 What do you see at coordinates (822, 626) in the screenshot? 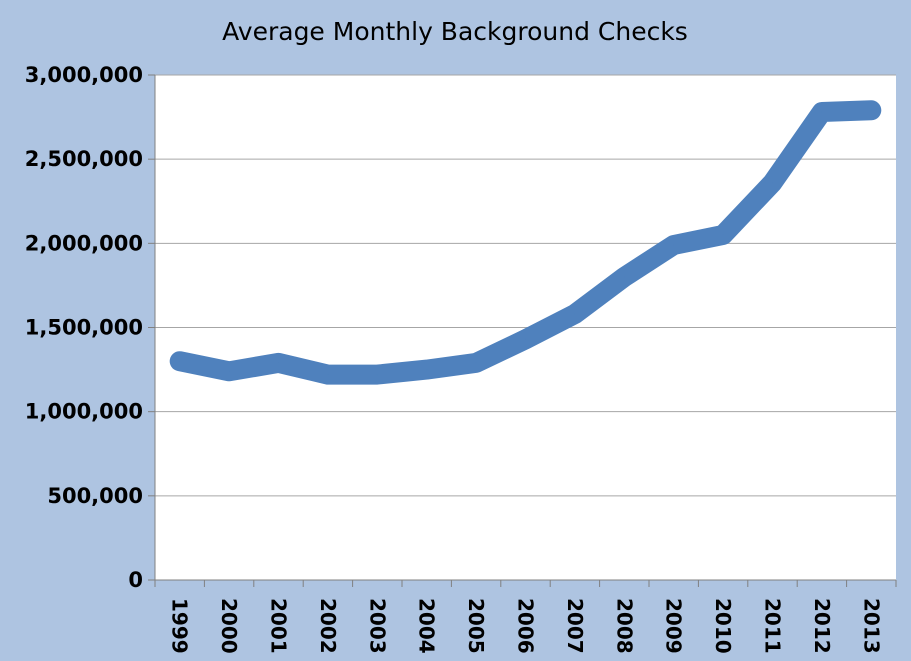
I see `x-tick-label: 2012` at bounding box center [822, 626].